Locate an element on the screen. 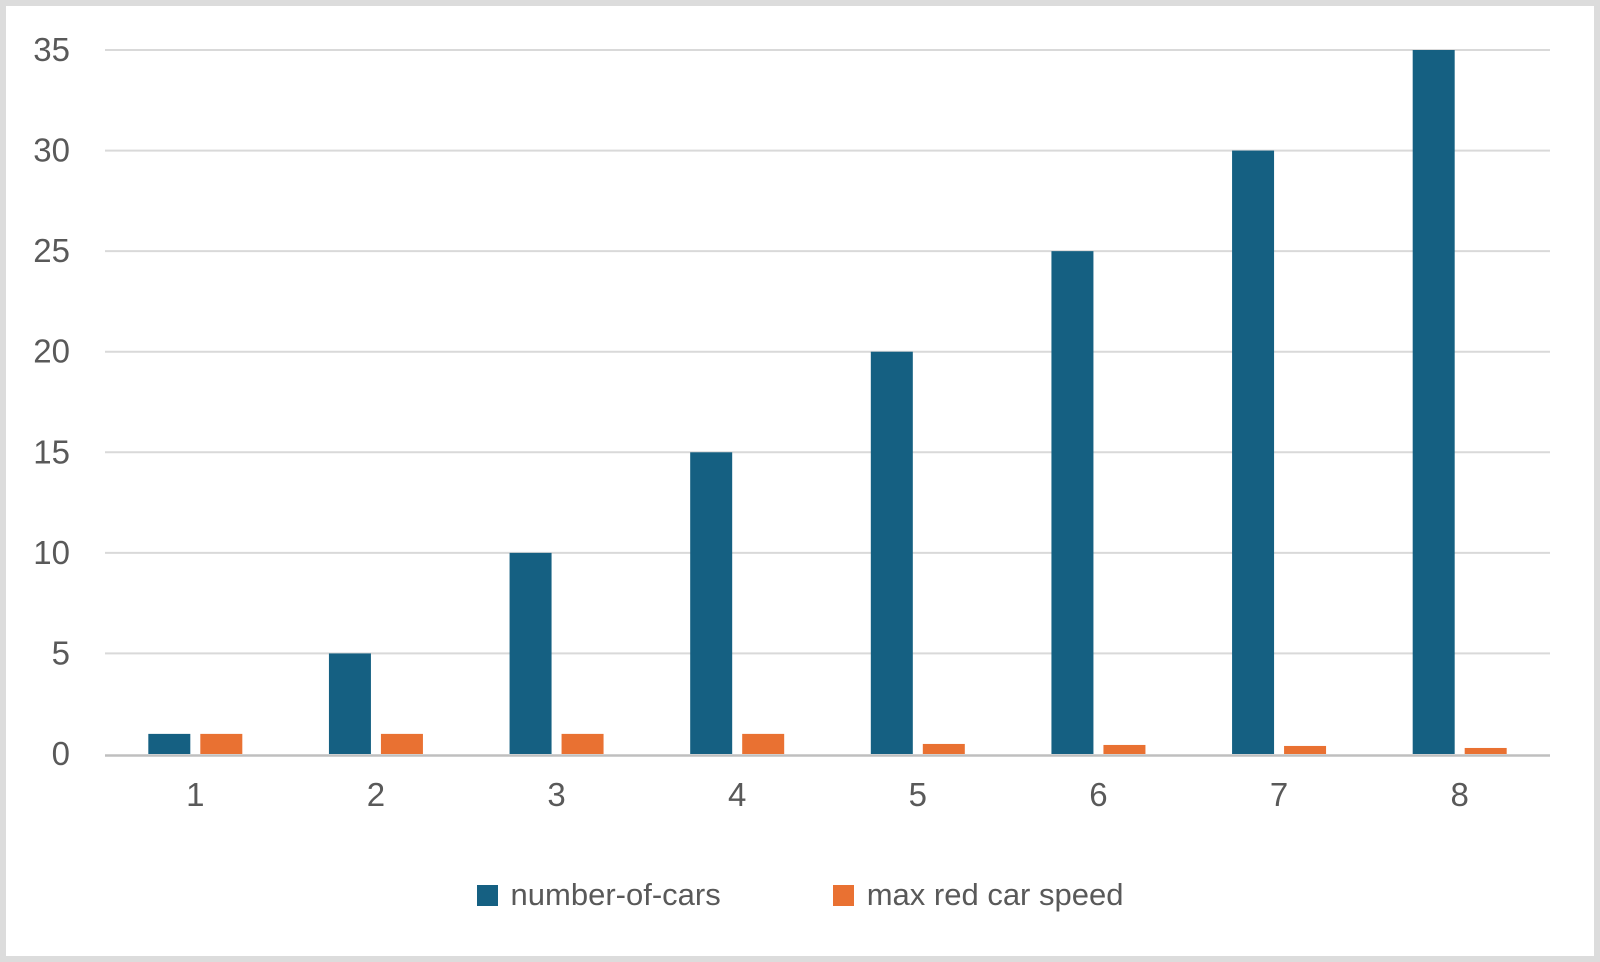 This screenshot has width=1600, height=962. y-axis-tick-labels: 0 5 10 15 20 25 30 35 is located at coordinates (51, 401).